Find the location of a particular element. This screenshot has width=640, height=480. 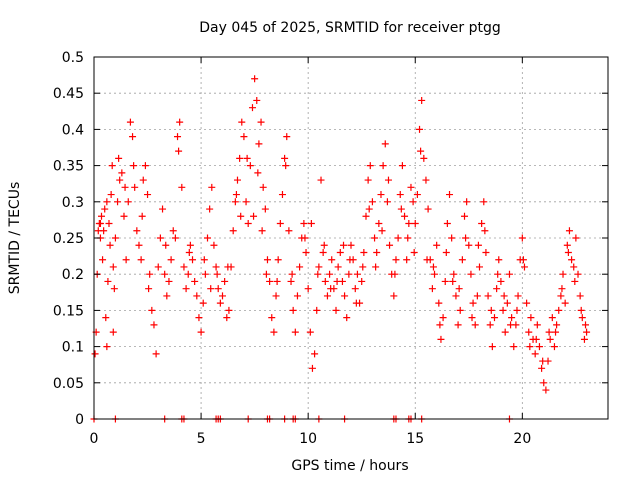

y-tick-label: 0.45 is located at coordinates (68, 94).